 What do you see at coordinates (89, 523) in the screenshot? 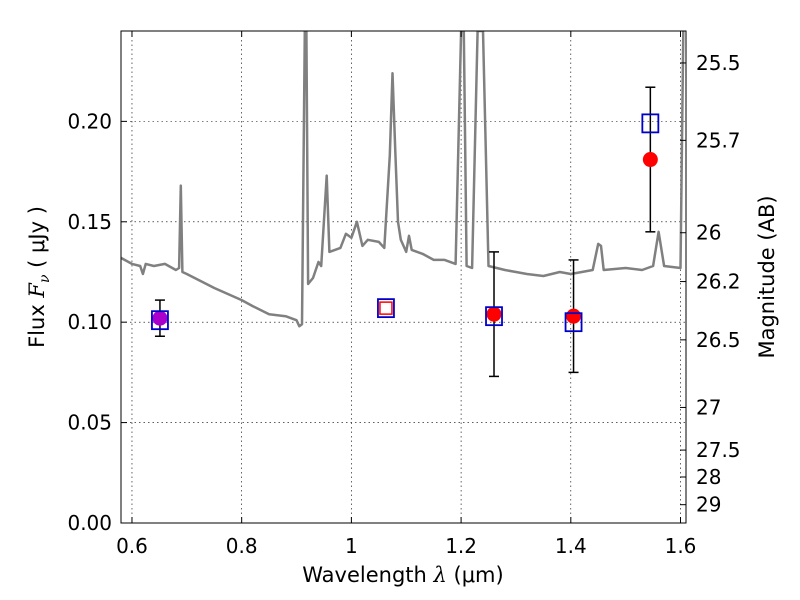
I see `y-tick-label: 0.00` at bounding box center [89, 523].